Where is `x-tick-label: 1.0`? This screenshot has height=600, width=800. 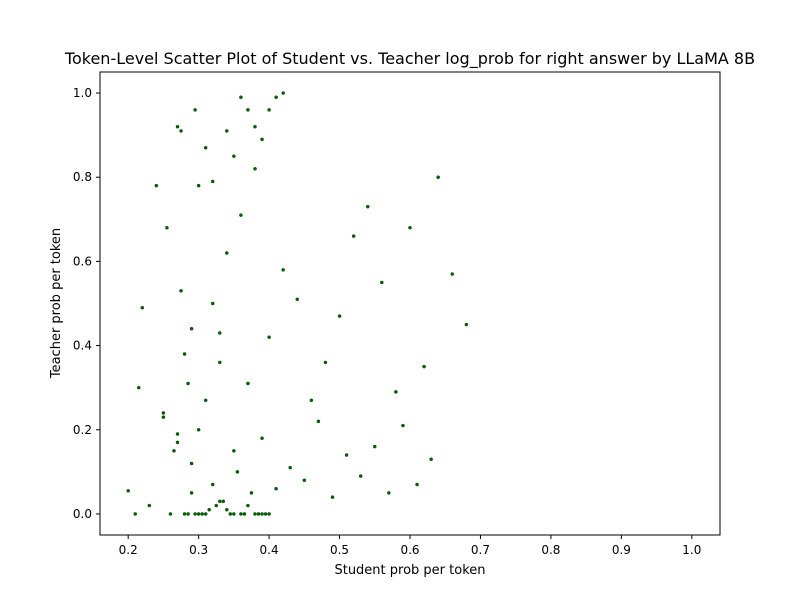
x-tick-label: 1.0 is located at coordinates (691, 550).